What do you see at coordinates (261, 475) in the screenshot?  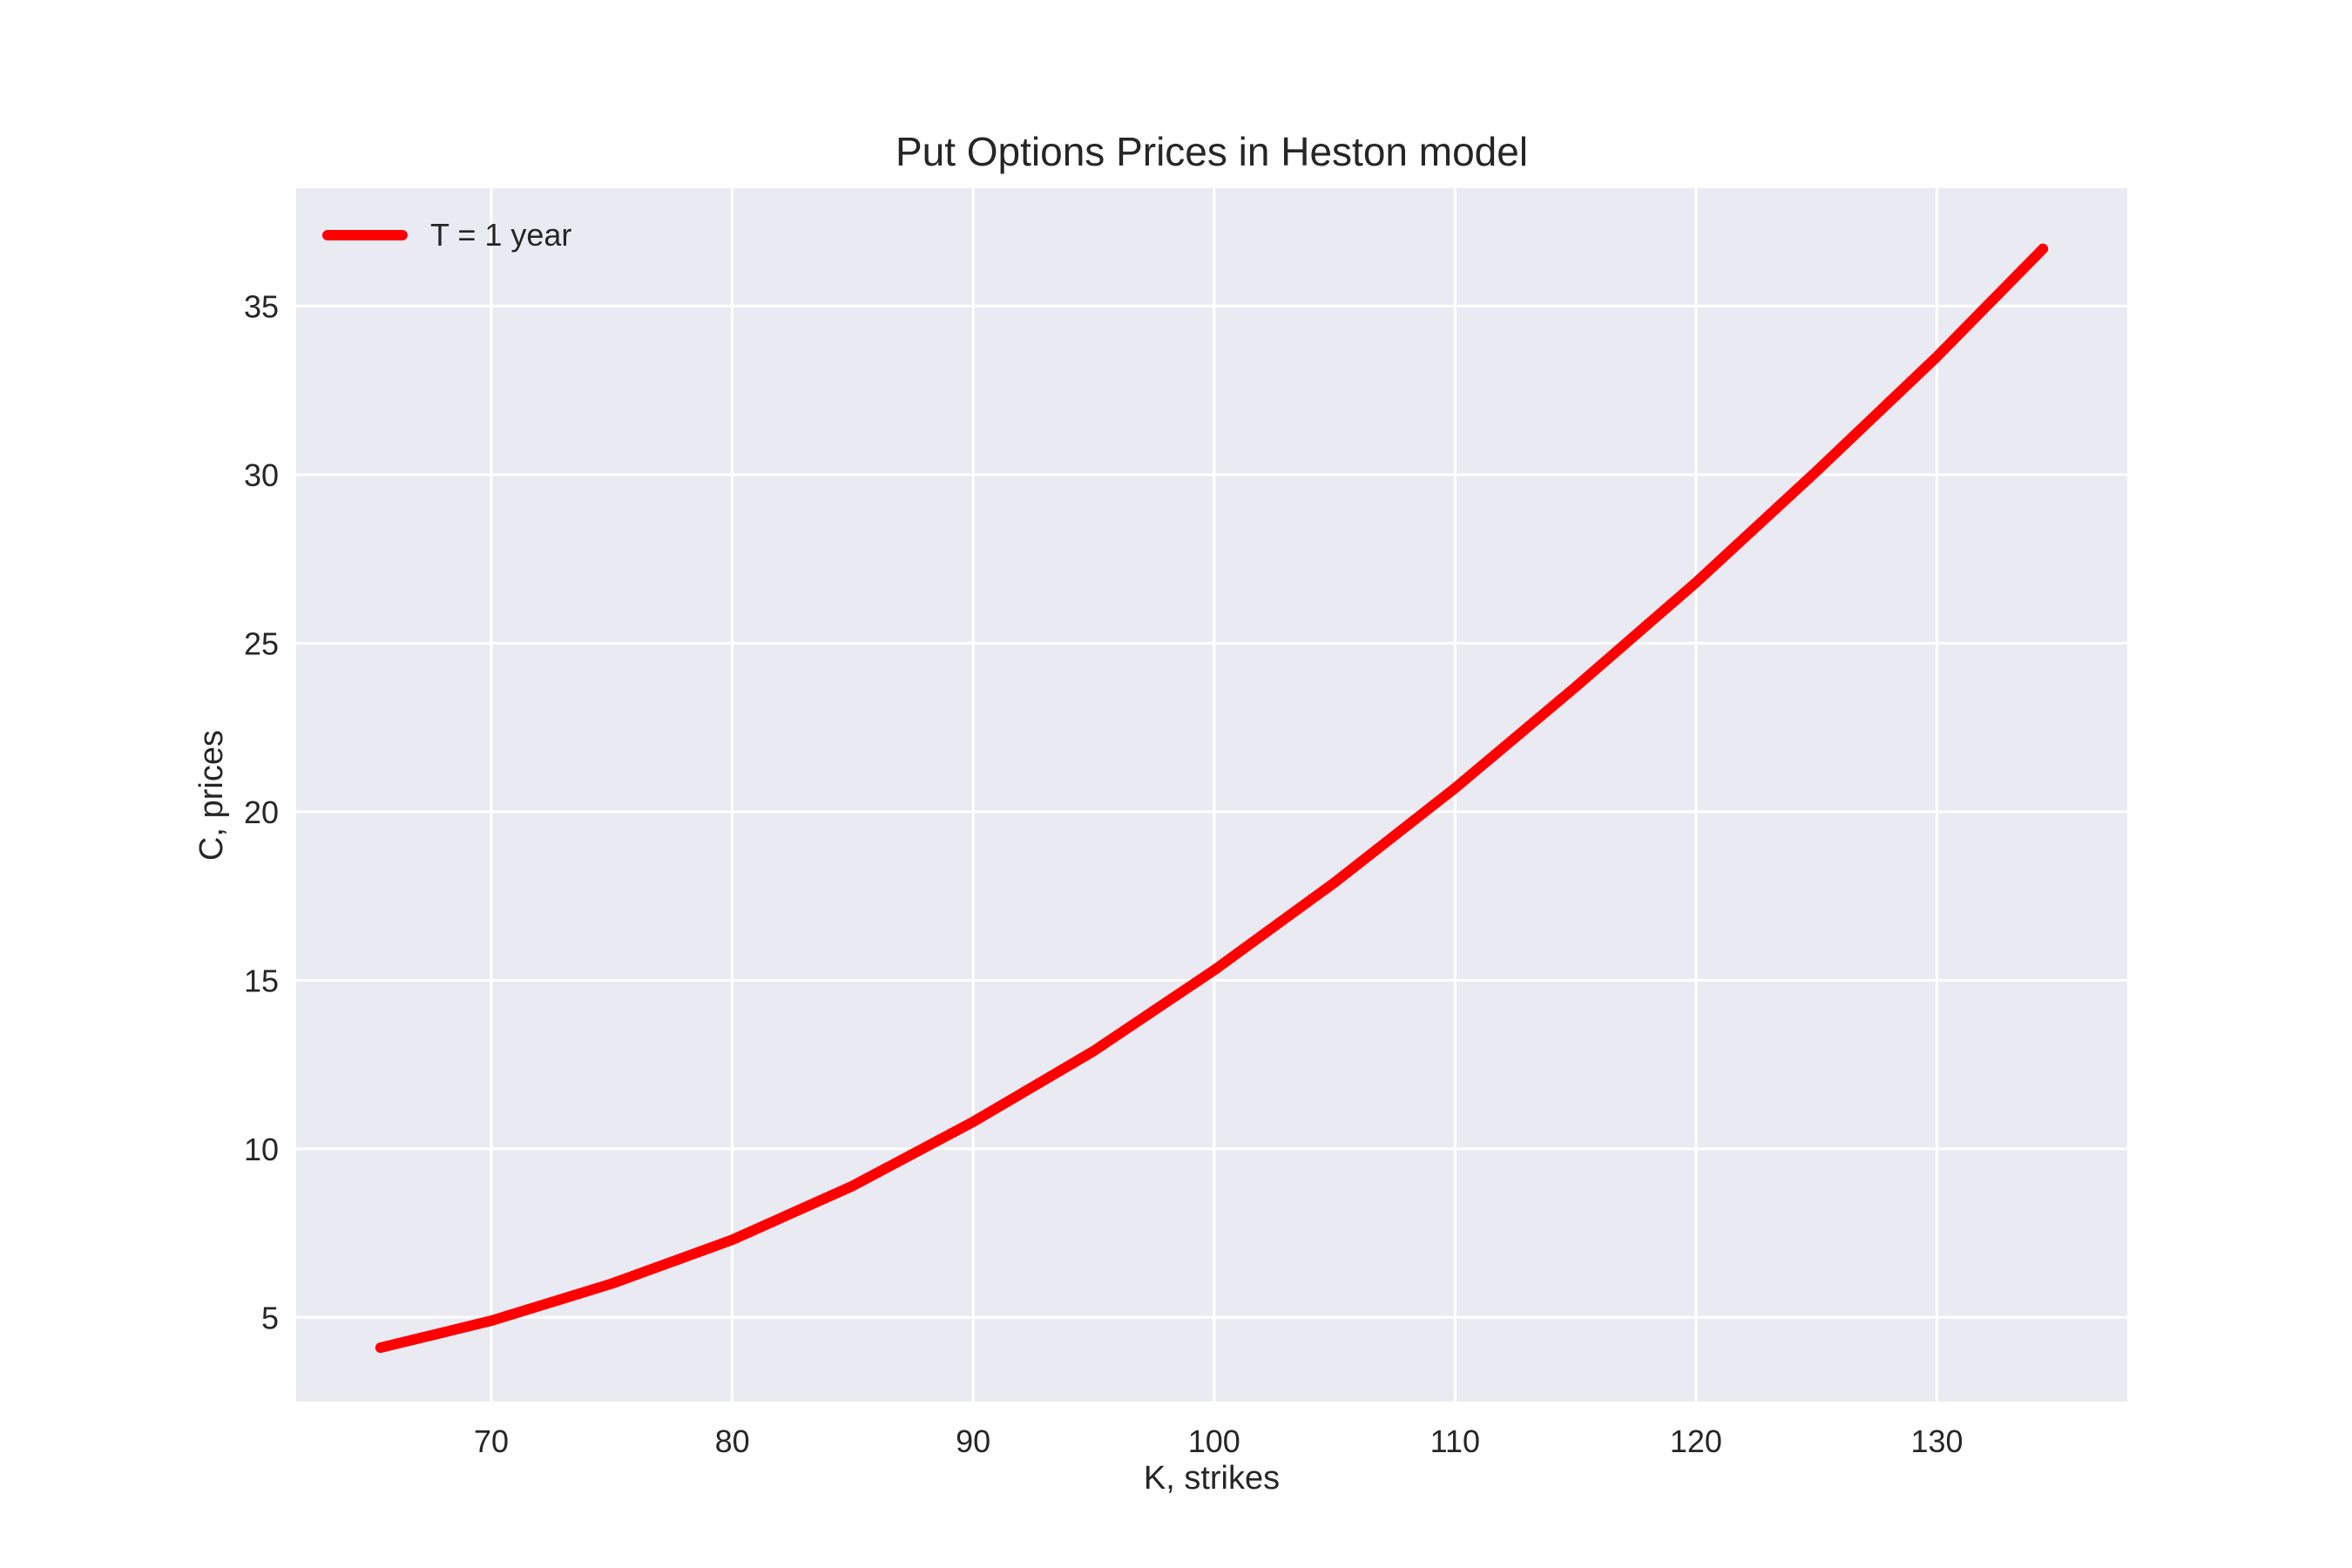 I see `y-tick-label: 30` at bounding box center [261, 475].